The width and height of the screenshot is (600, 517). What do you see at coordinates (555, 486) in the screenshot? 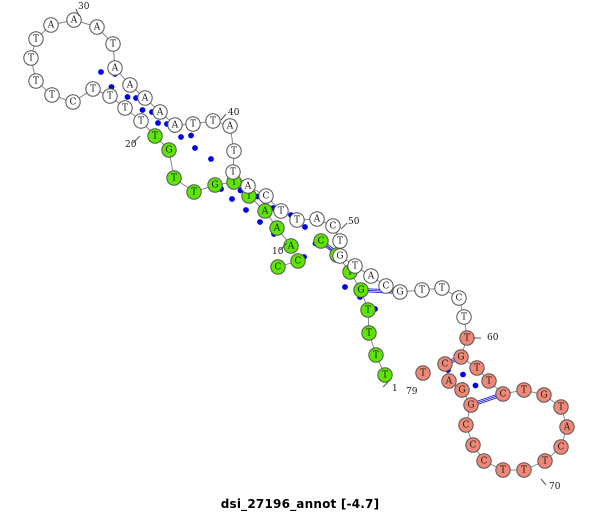
I see `position-label: 70` at bounding box center [555, 486].